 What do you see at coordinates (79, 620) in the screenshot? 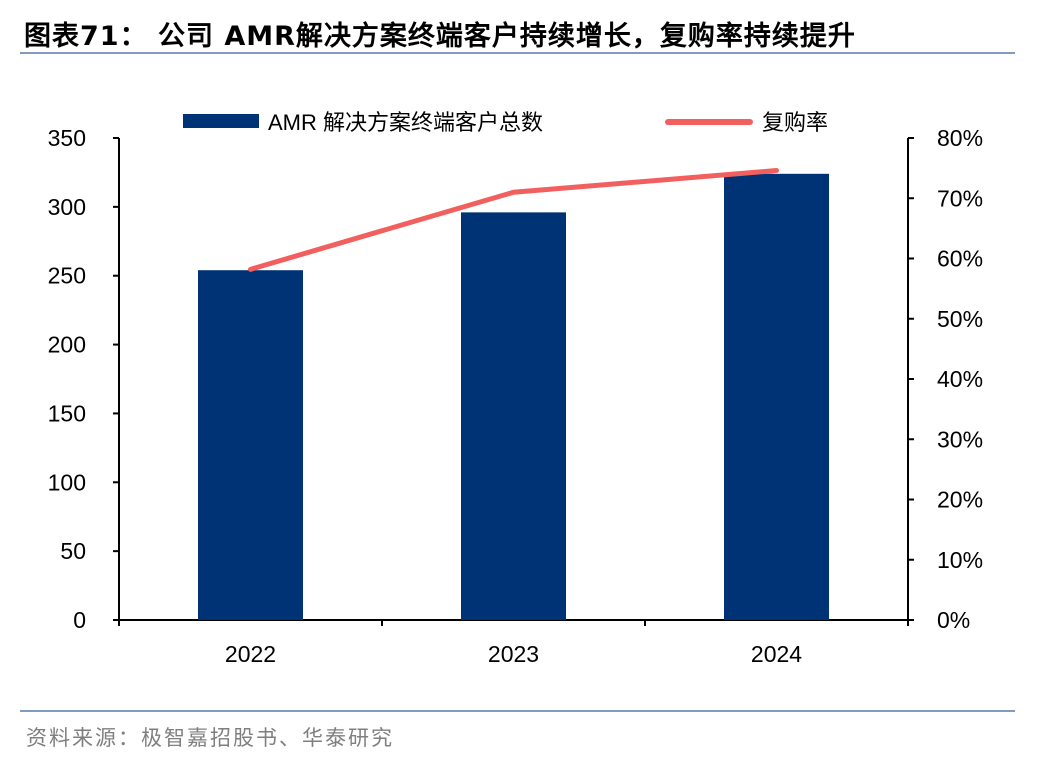
I see `left-y-tick-label: 0` at bounding box center [79, 620].